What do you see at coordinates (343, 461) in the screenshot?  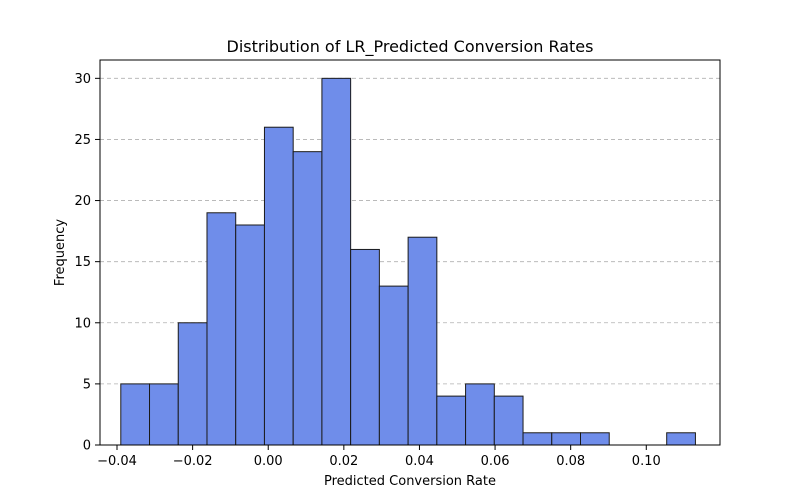 I see `x-tick-label: 0.02` at bounding box center [343, 461].